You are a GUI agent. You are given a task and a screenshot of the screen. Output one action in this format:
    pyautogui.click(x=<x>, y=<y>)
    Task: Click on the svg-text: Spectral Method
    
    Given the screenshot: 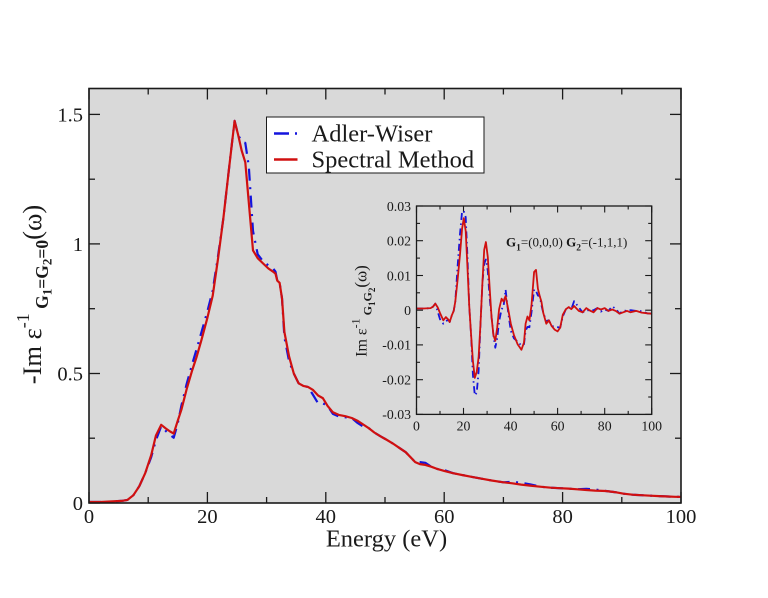 What is the action you would take?
    pyautogui.click(x=393, y=160)
    